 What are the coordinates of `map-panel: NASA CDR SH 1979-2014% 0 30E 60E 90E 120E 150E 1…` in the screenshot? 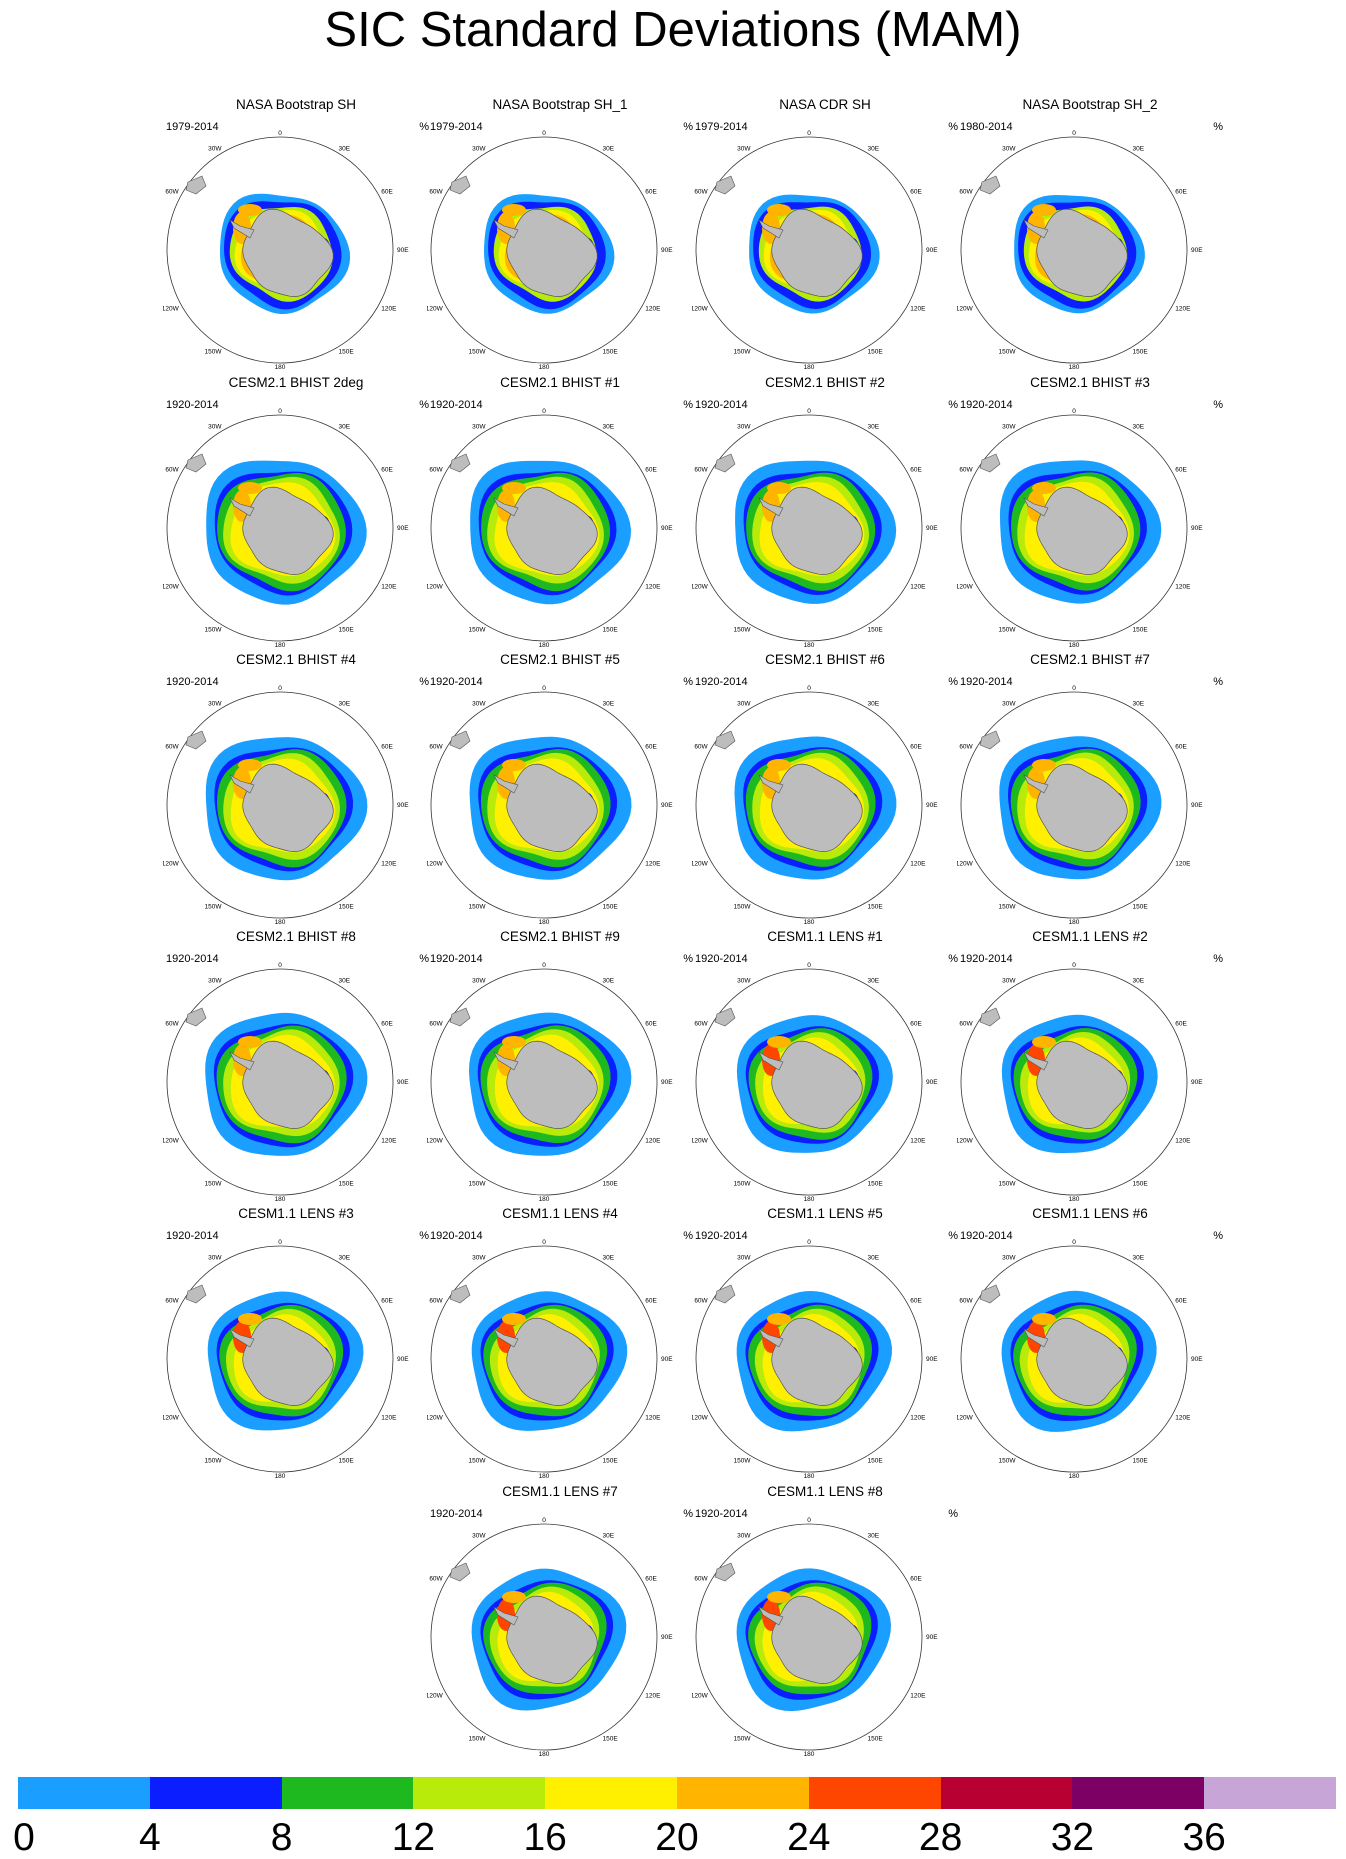 It's located at (825, 236).